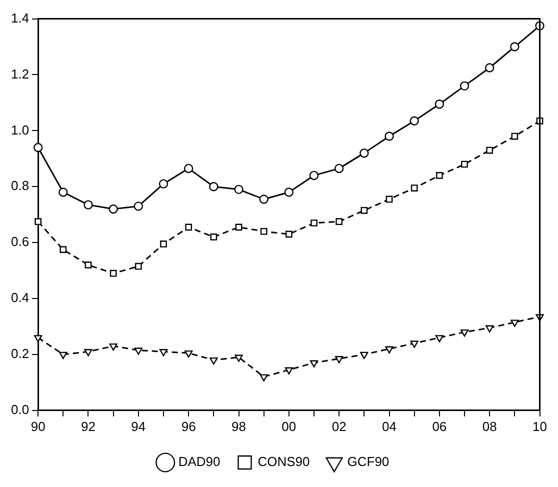 This screenshot has height=487, width=558. I want to click on y-tick-label: 0.8, so click(20, 186).